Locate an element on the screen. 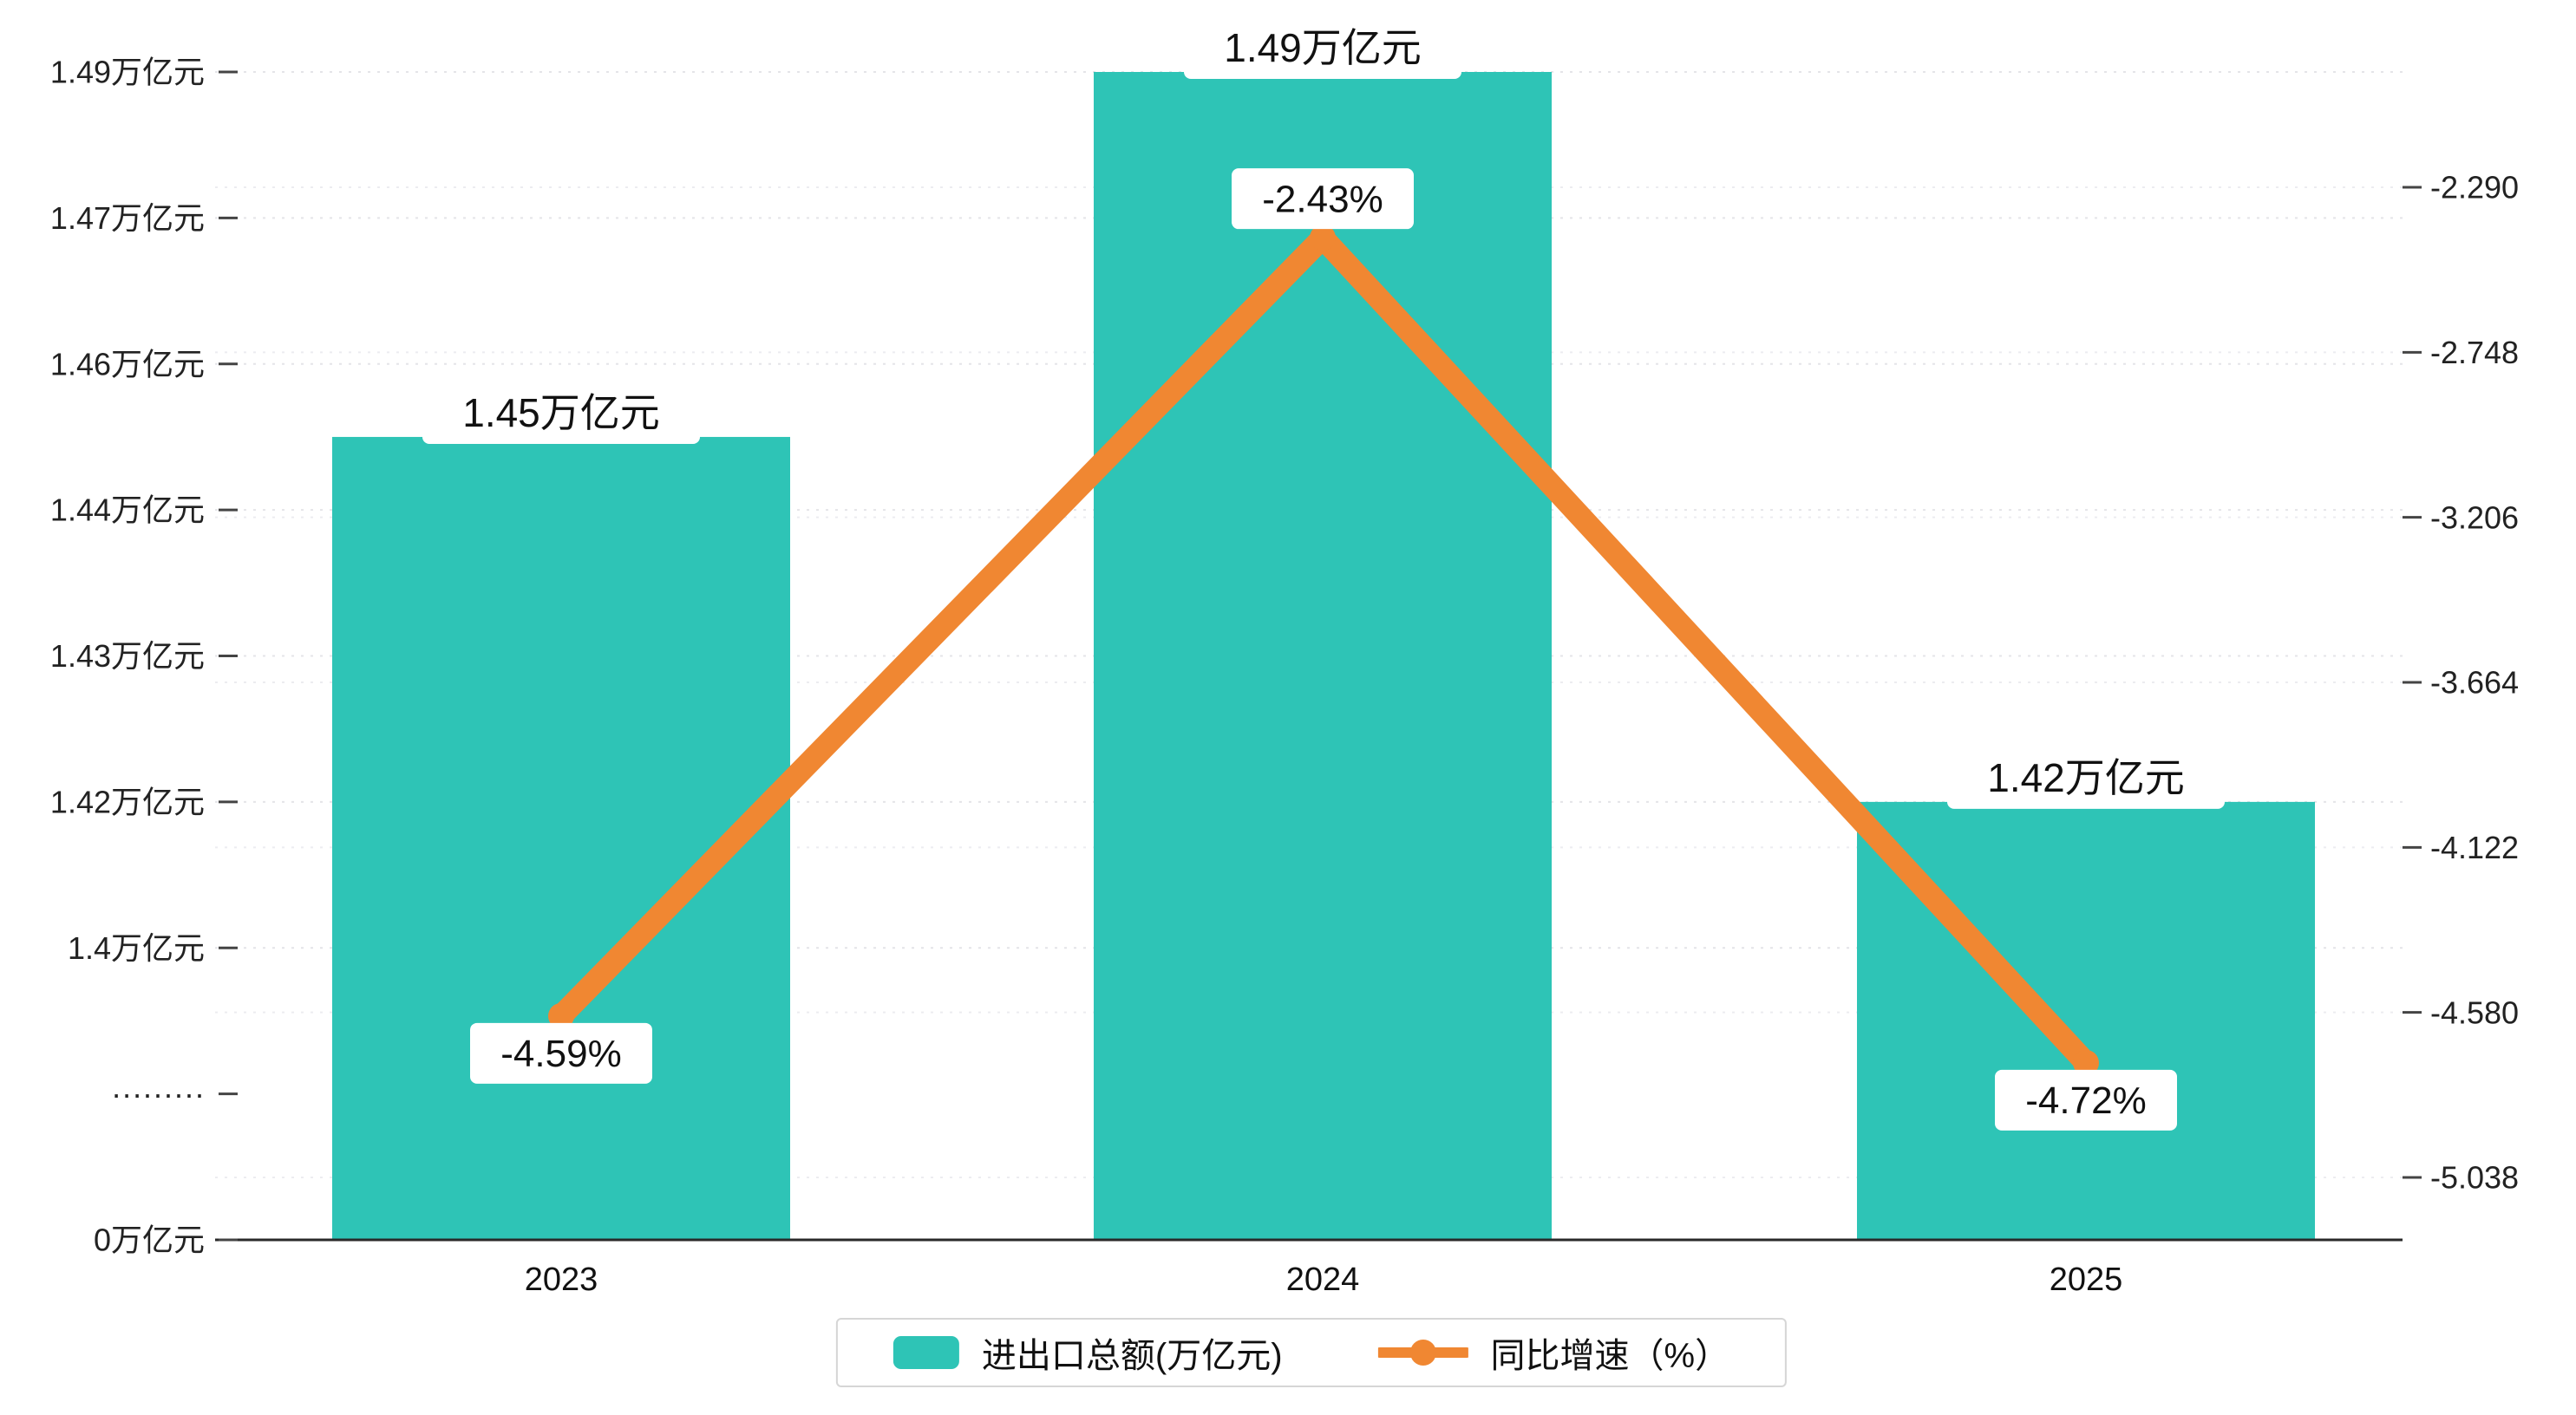 The image size is (2576, 1415). left-tick-label: 1.47万亿元 is located at coordinates (127, 218).